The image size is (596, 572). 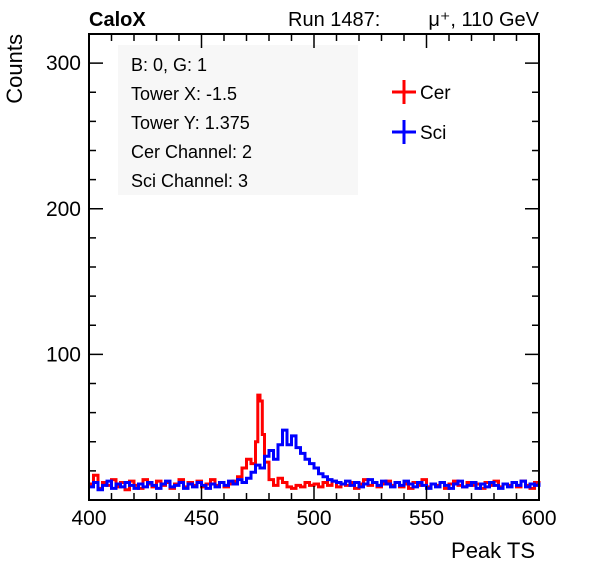 I want to click on y-axis-label: Counts, so click(x=14, y=69).